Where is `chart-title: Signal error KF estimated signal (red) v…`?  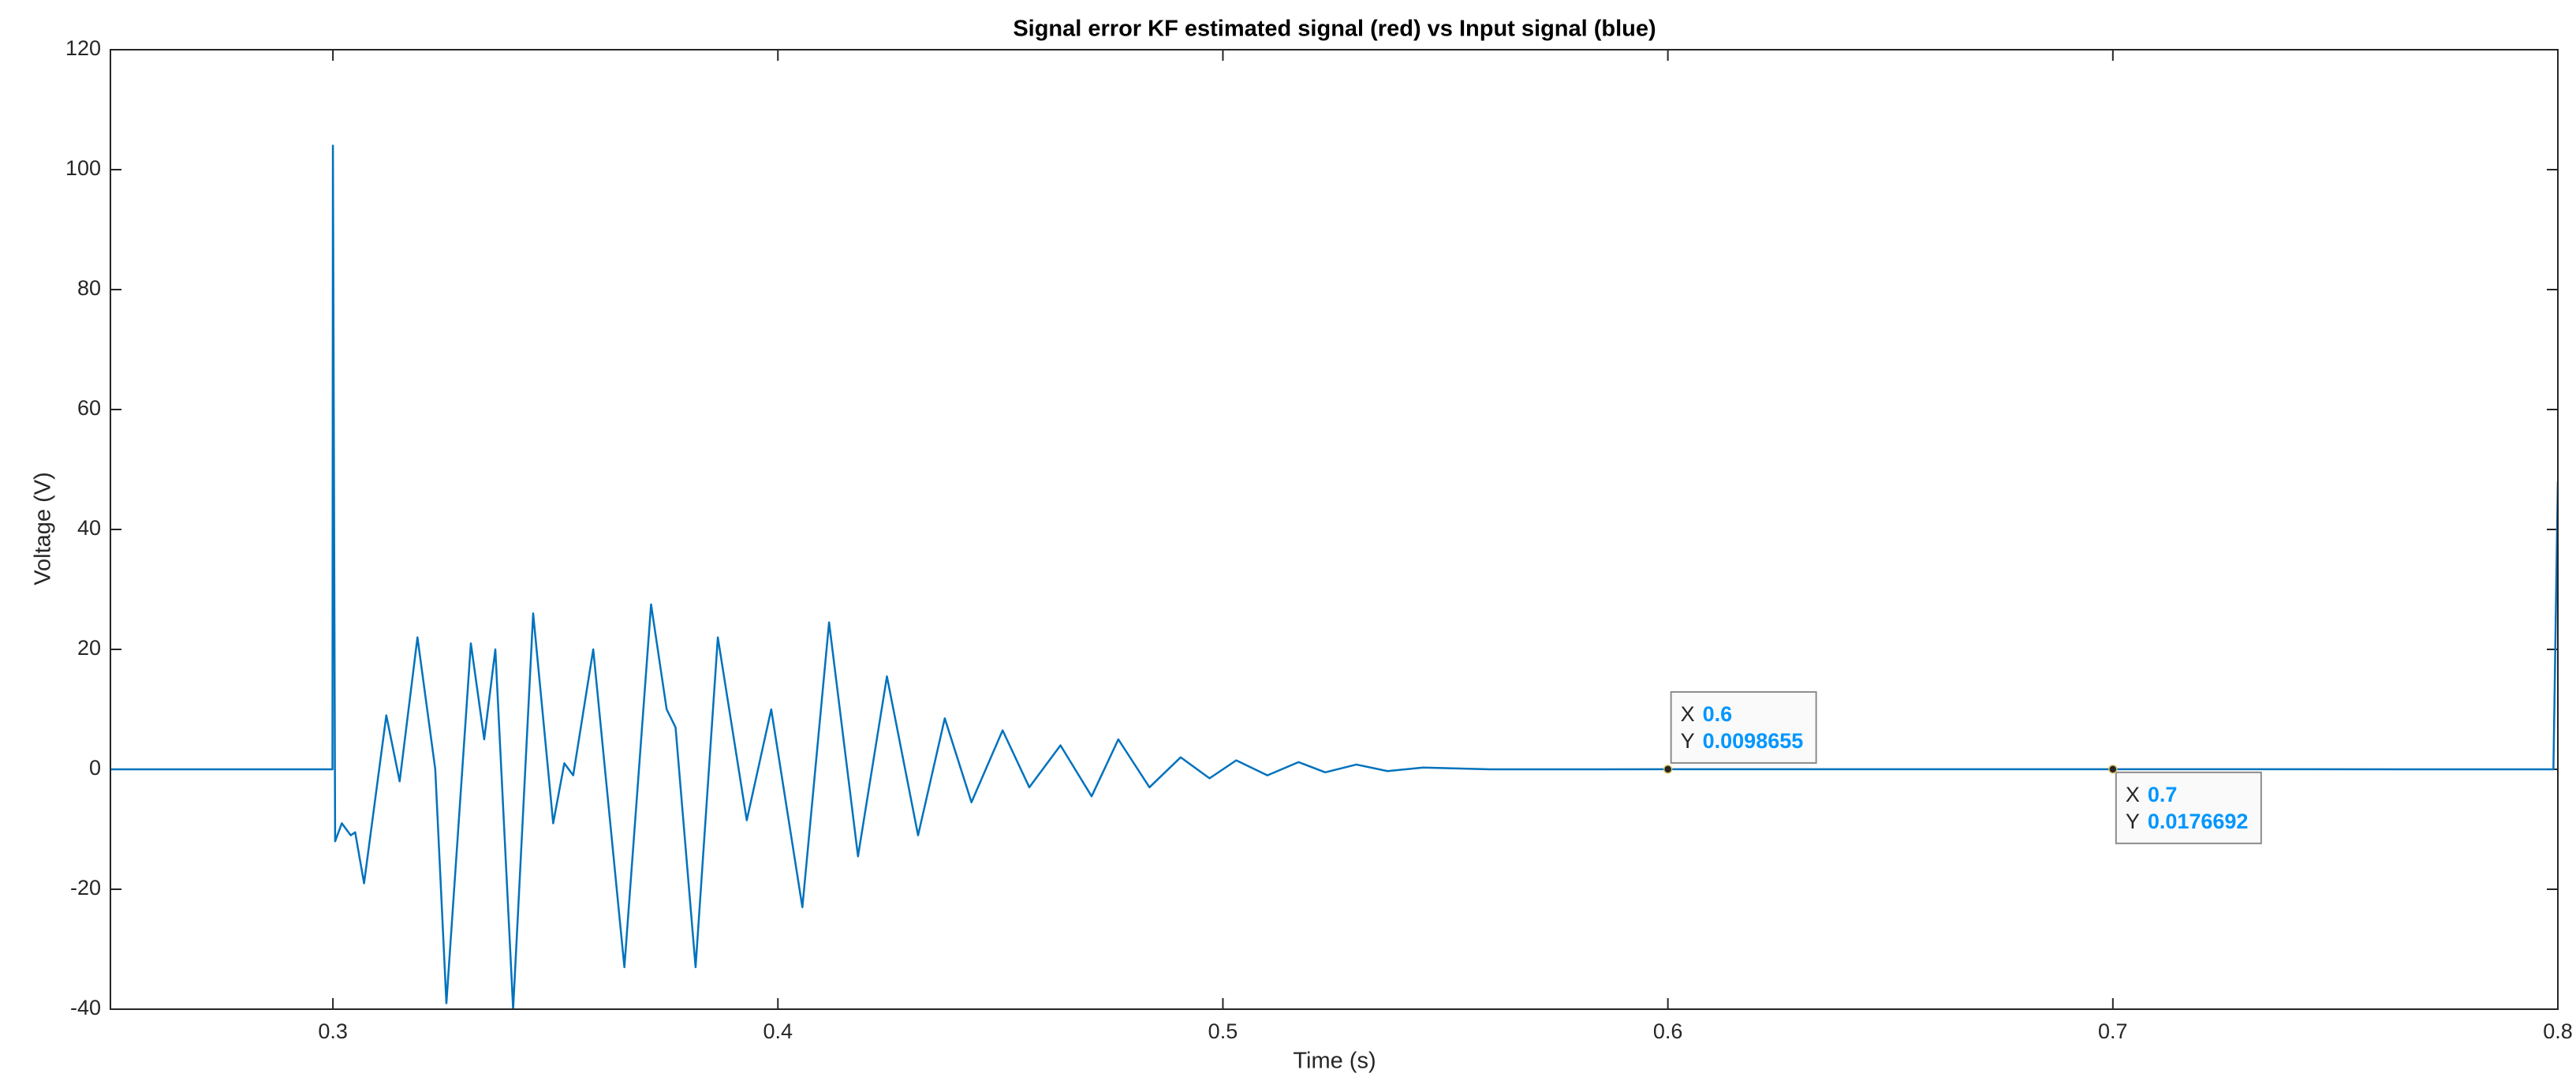
chart-title: Signal error KF estimated signal (red) v… is located at coordinates (1334, 29).